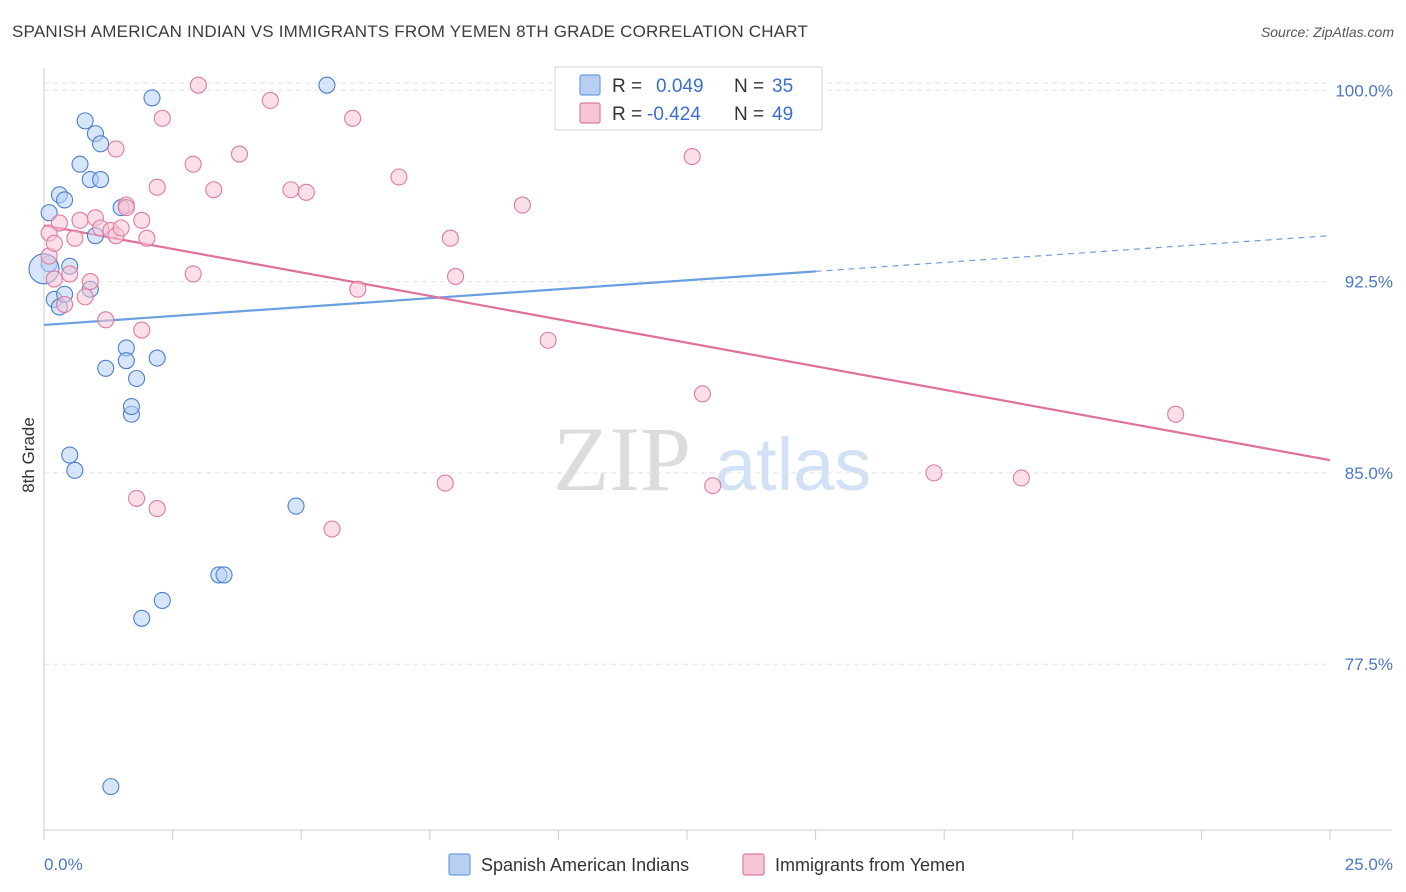  Describe the element at coordinates (1369, 864) in the screenshot. I see `x-tick-label-1: 25.0%` at that location.